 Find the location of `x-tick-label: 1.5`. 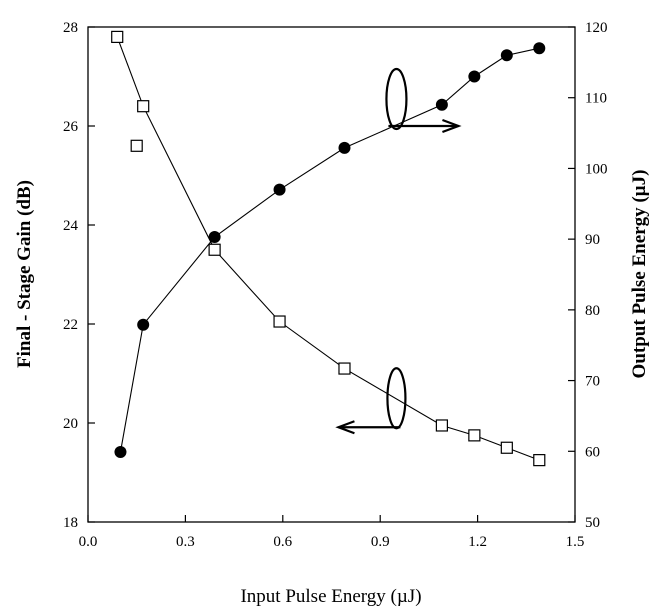

x-tick-label: 1.5 is located at coordinates (575, 542).